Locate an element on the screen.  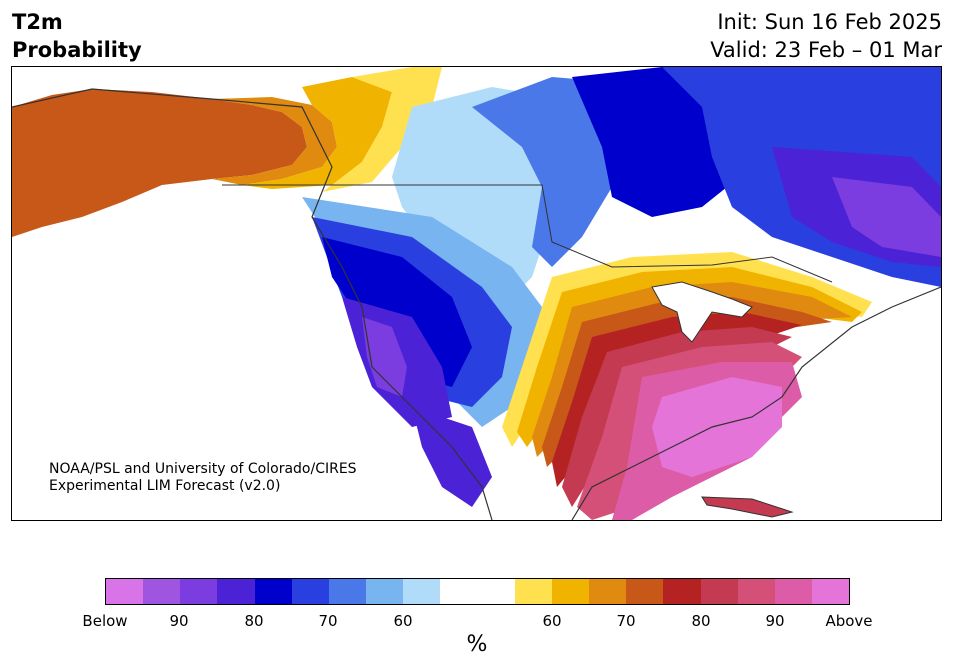
title-line-1: T2m is located at coordinates (37, 22).